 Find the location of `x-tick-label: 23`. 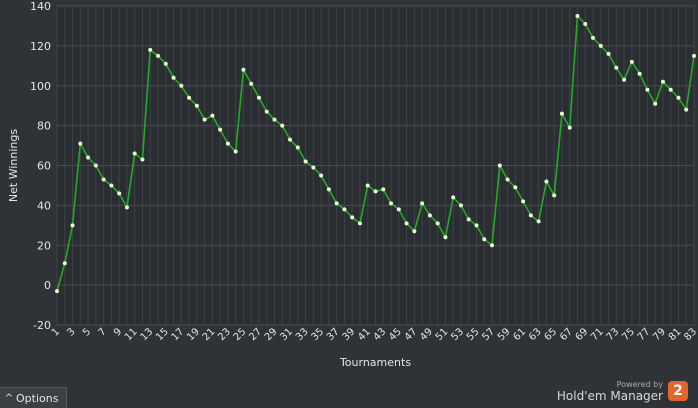

x-tick-label: 23 is located at coordinates (224, 334).